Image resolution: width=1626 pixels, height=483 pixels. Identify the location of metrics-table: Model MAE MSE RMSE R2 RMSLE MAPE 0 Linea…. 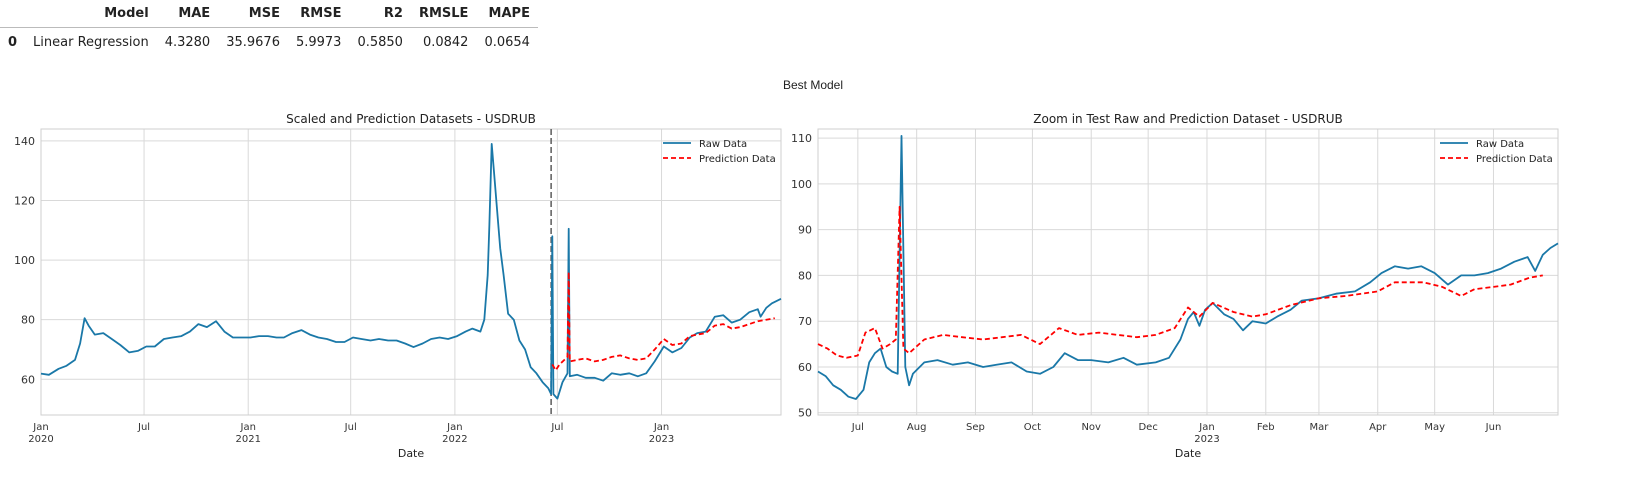
(269, 28).